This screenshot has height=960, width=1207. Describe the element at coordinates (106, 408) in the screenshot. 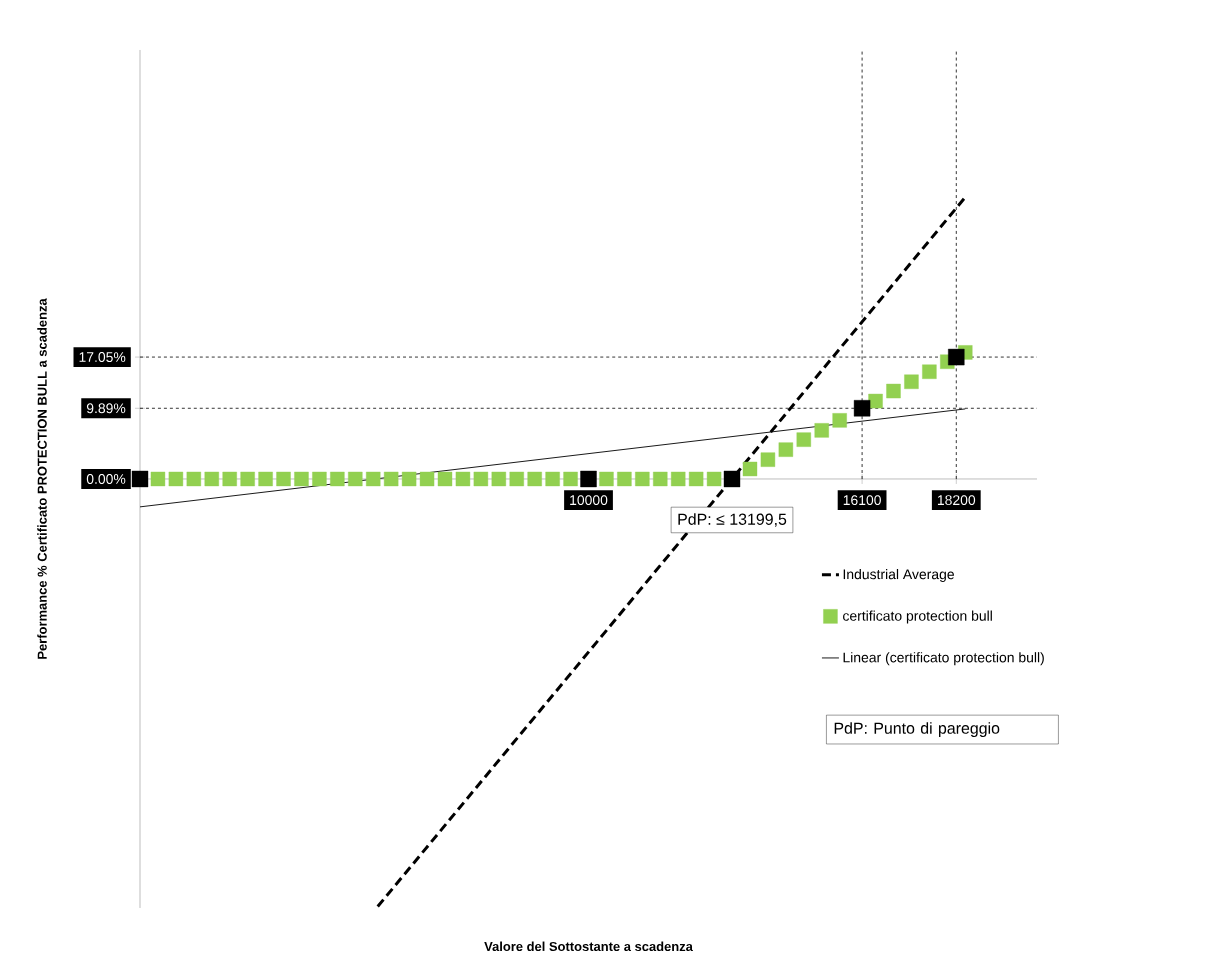

I see `y-tick-label: 9.89%` at that location.